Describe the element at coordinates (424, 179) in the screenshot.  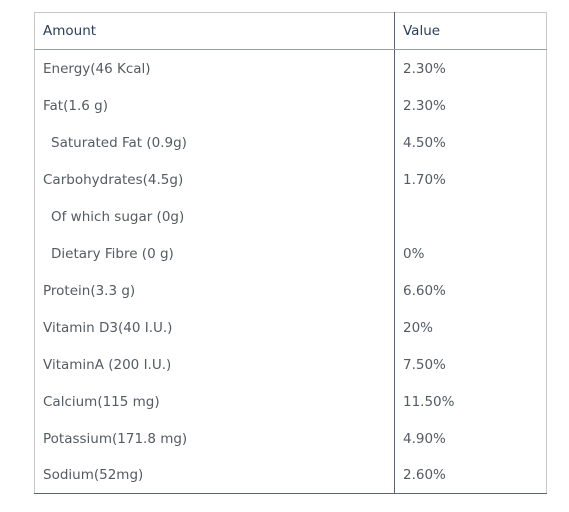
I see `cell-value: 1.70%` at that location.